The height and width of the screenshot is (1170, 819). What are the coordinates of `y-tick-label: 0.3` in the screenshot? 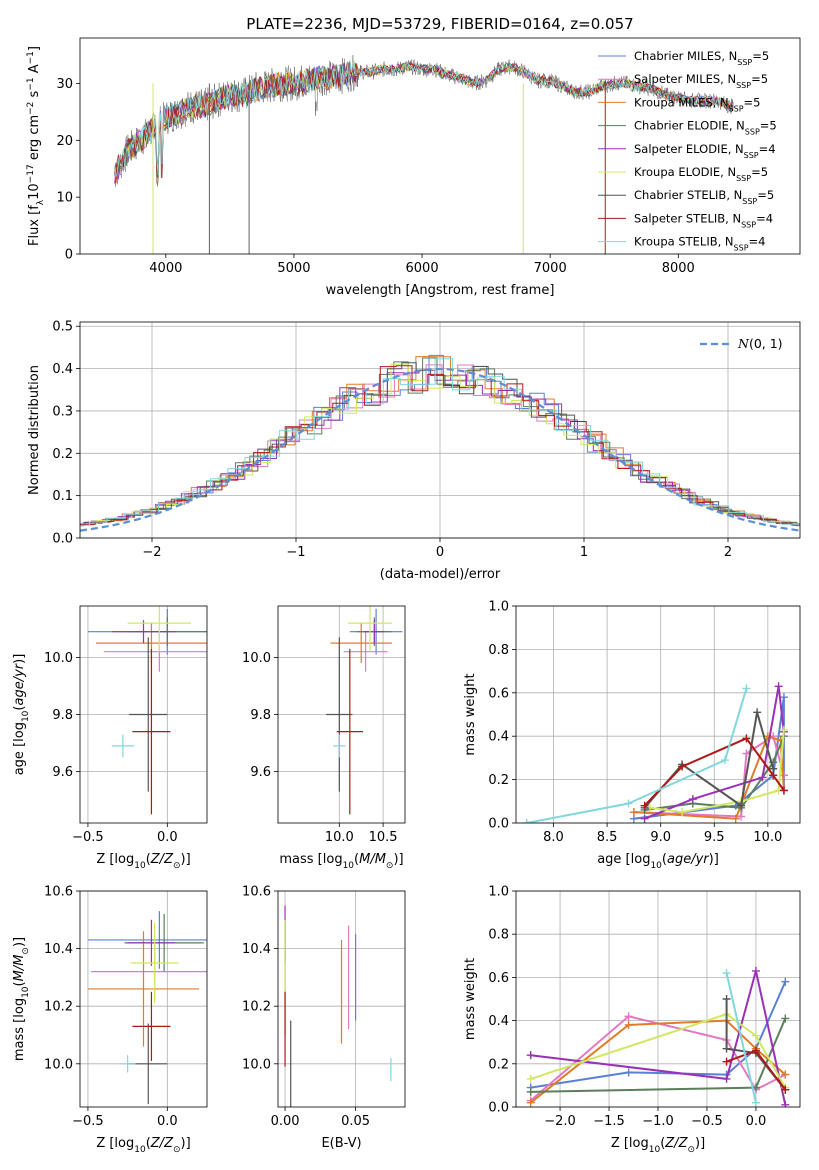 It's located at (62, 411).